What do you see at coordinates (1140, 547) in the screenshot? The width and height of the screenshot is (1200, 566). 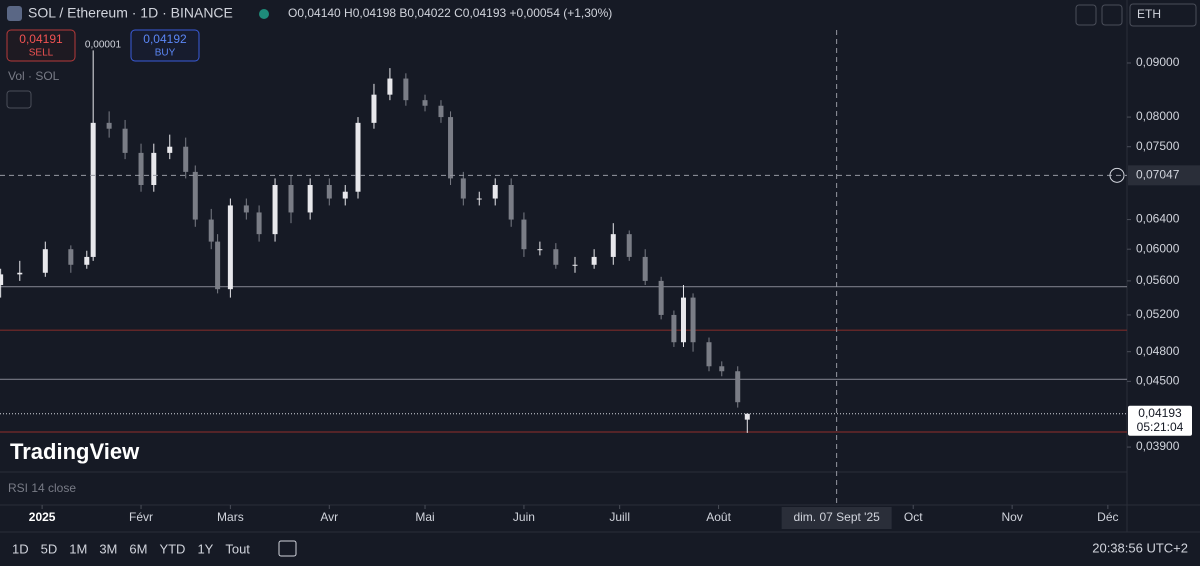 I see `clock: 20:38:56 UTC+2` at bounding box center [1140, 547].